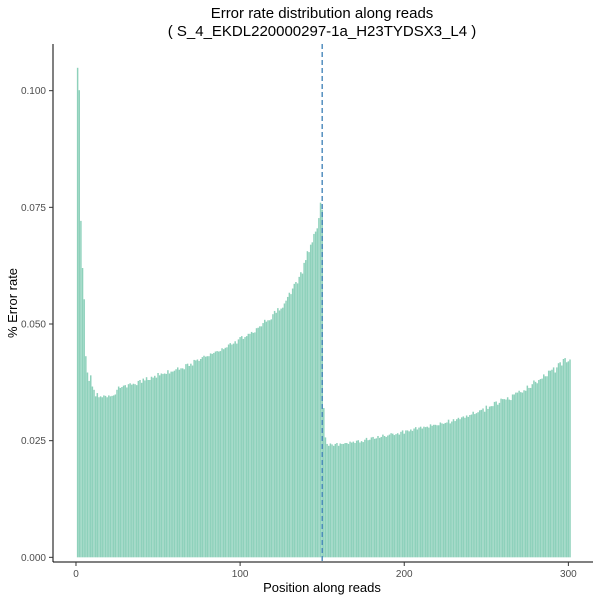 This screenshot has width=600, height=600. I want to click on y-axis-label: % Error rate, so click(12, 303).